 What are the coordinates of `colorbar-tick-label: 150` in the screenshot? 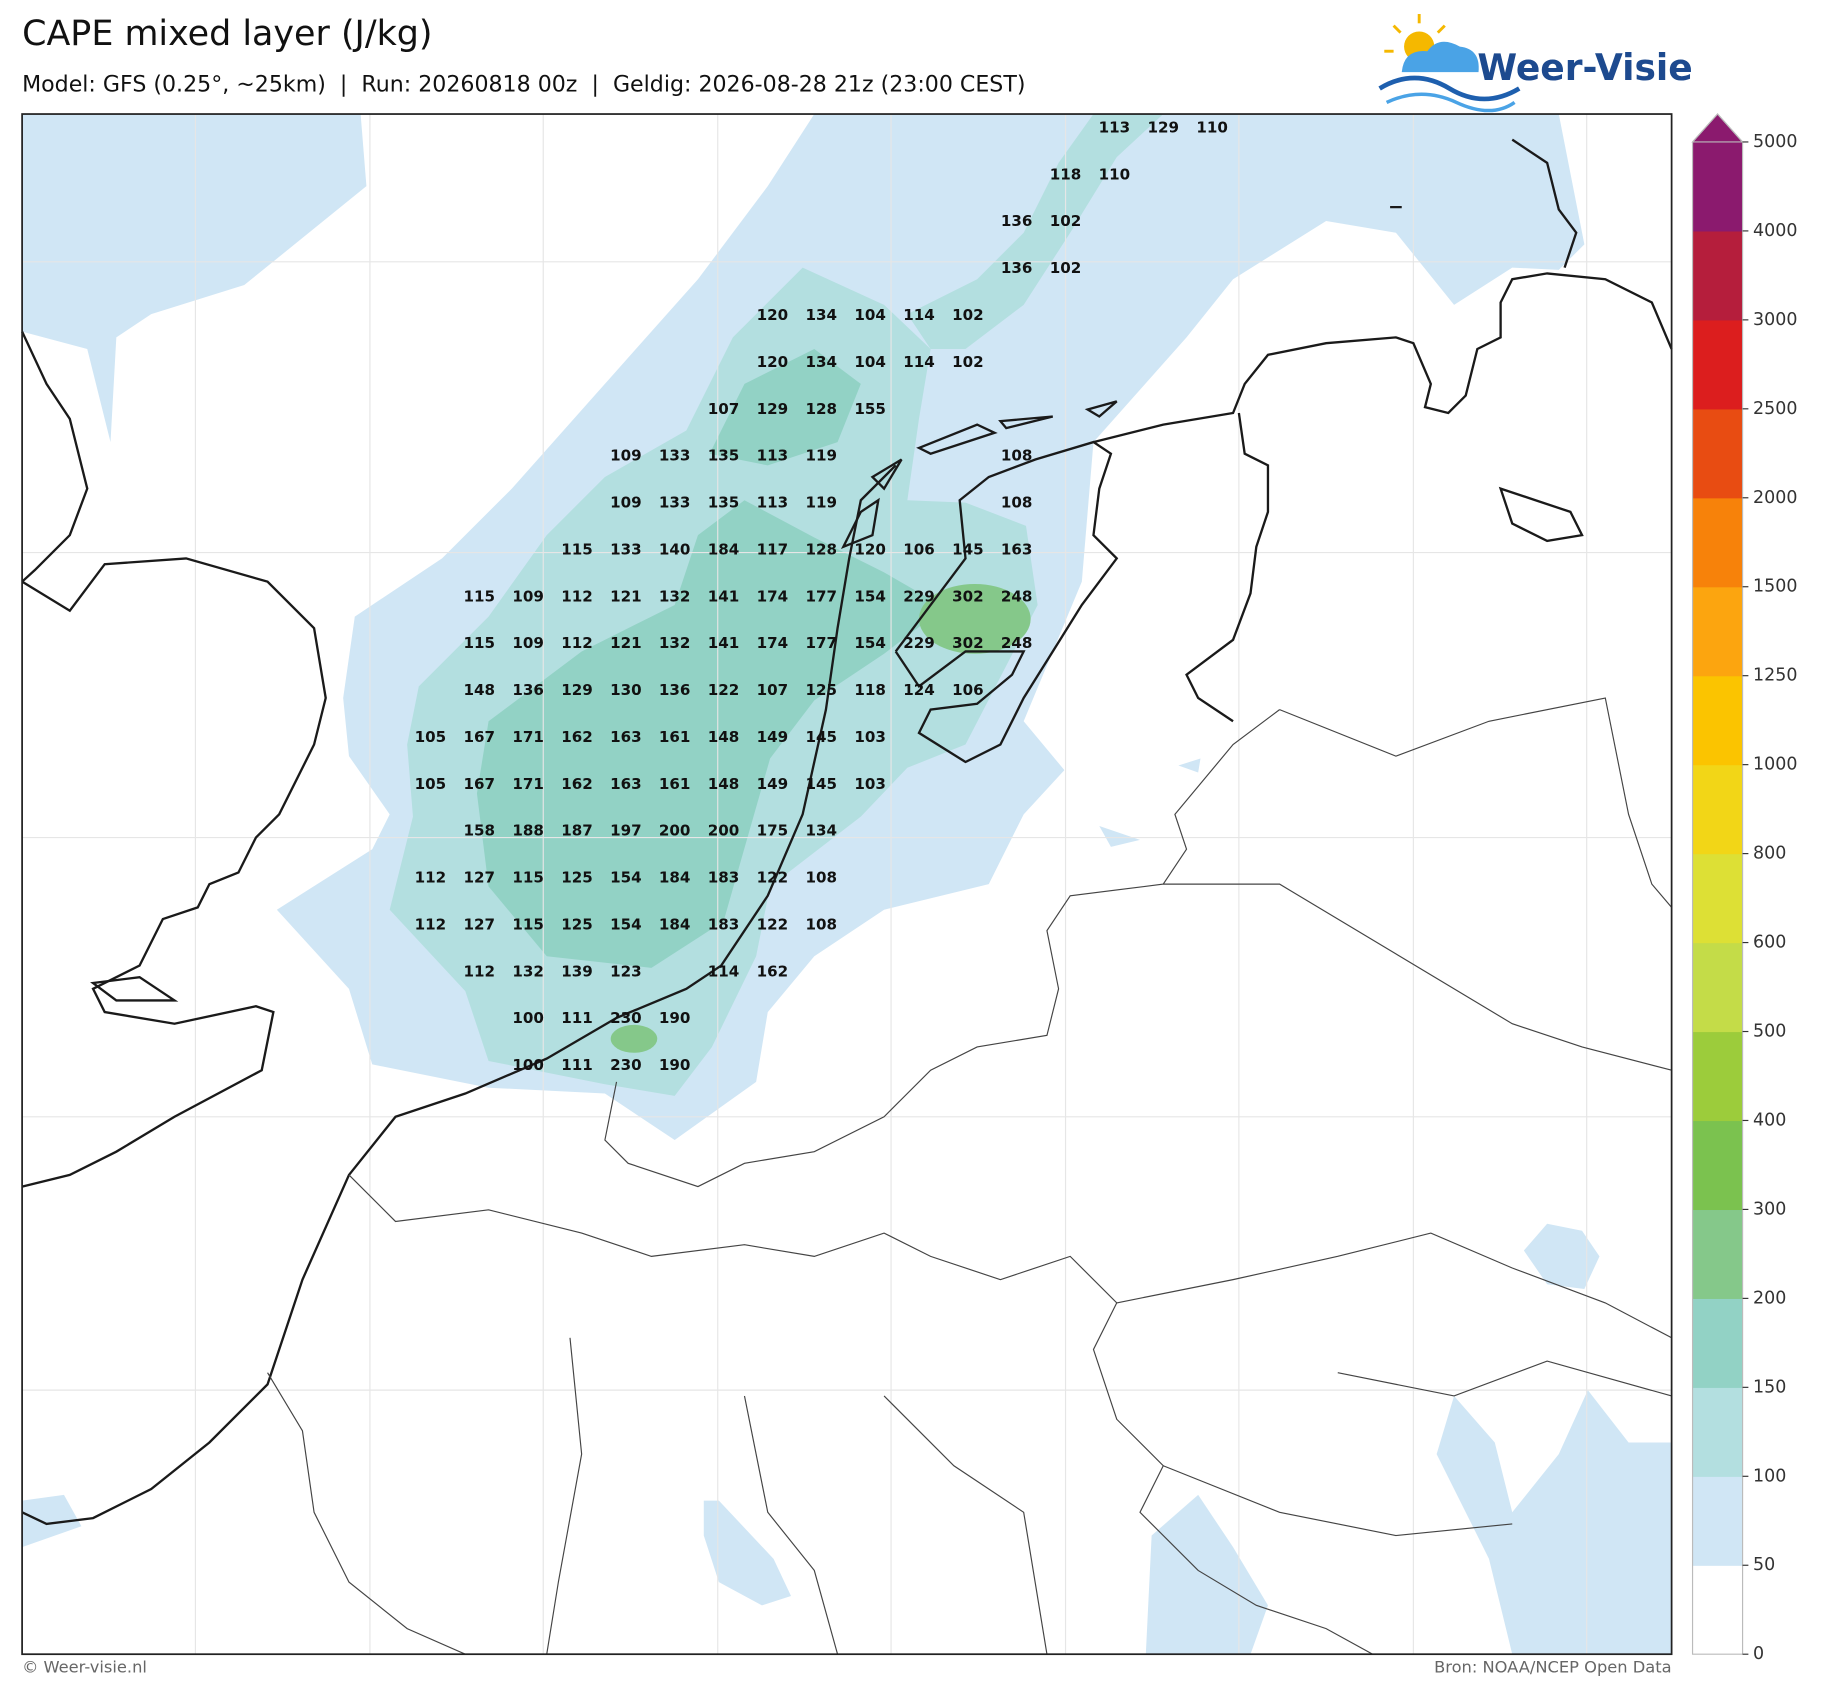 It's located at (1769, 1387).